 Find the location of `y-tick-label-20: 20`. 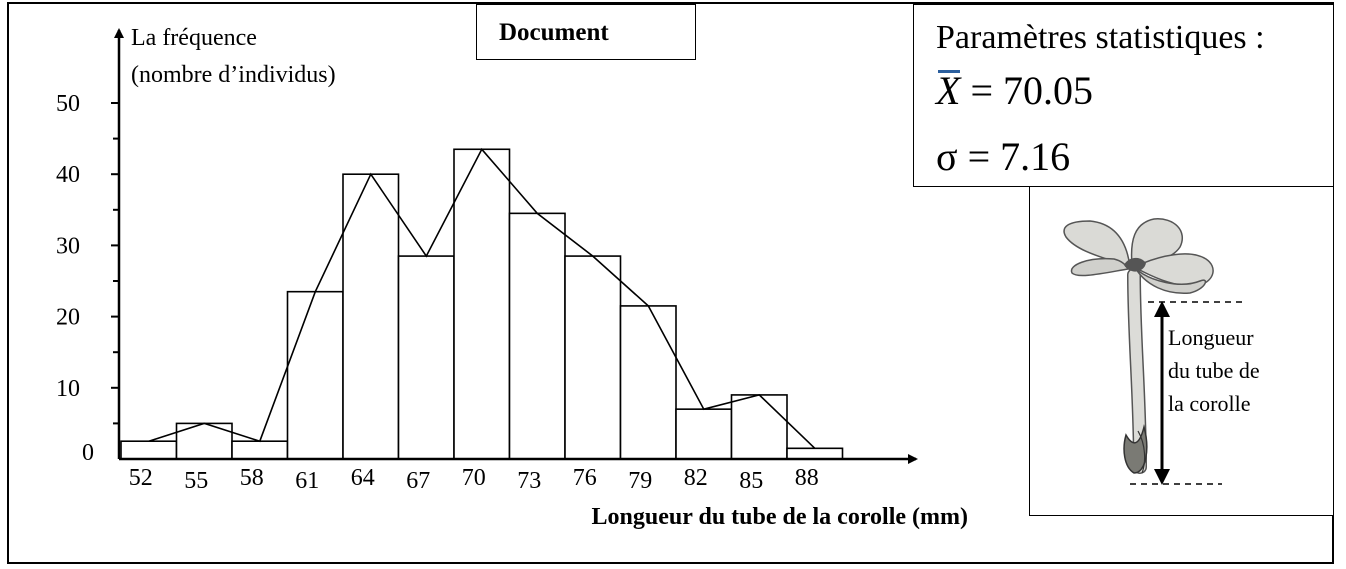

y-tick-label-20: 20 is located at coordinates (68, 318).